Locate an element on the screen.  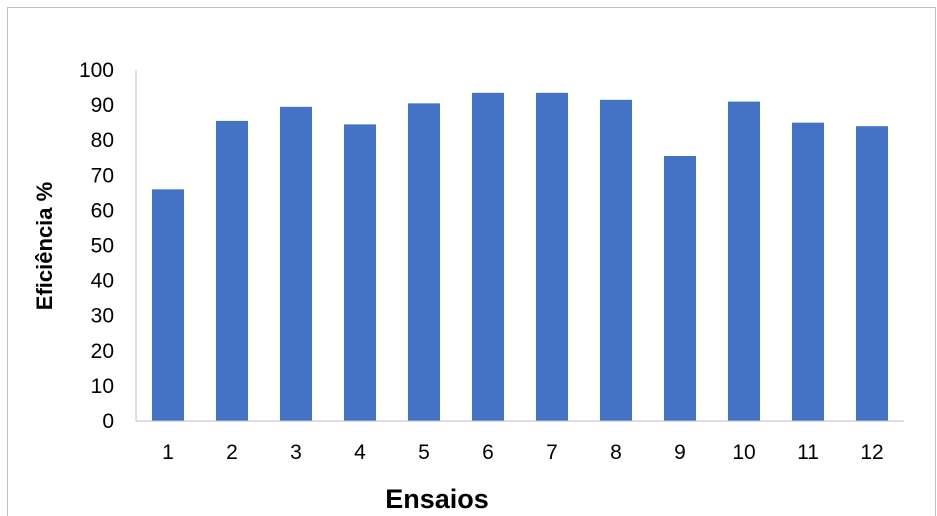
x-tick-label: 4 is located at coordinates (360, 452).